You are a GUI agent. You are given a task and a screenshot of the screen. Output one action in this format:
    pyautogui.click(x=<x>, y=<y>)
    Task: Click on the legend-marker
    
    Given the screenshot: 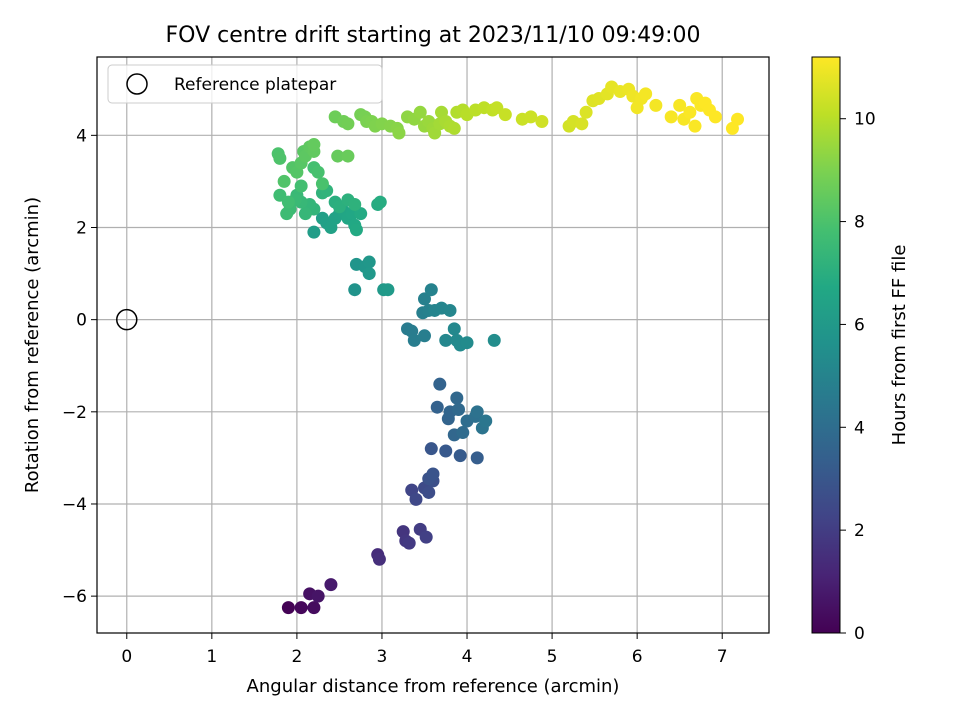 What is the action you would take?
    pyautogui.click(x=137, y=84)
    